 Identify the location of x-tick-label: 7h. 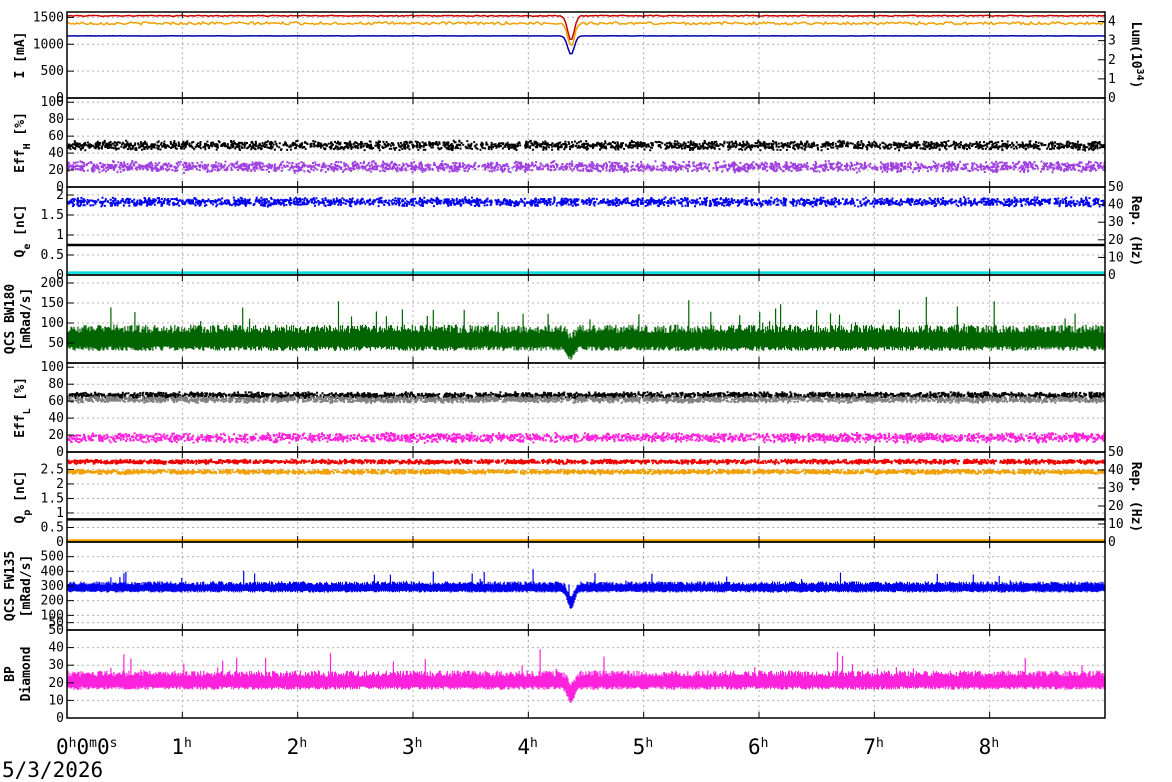
(873, 747).